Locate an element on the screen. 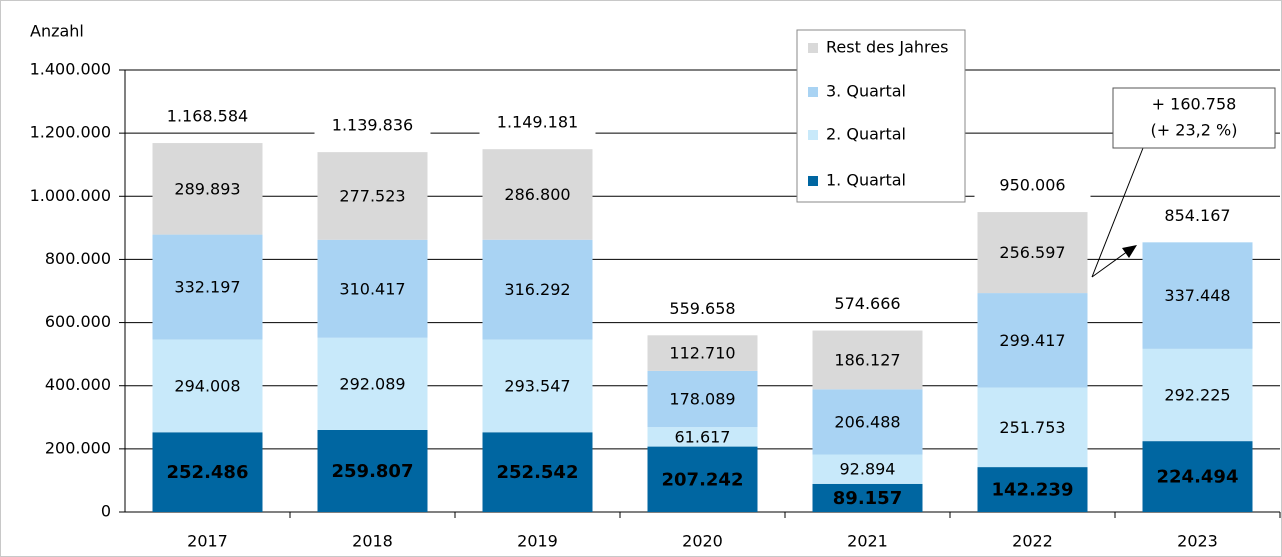 The width and height of the screenshot is (1282, 557). value-label: 289.893 is located at coordinates (207, 188).